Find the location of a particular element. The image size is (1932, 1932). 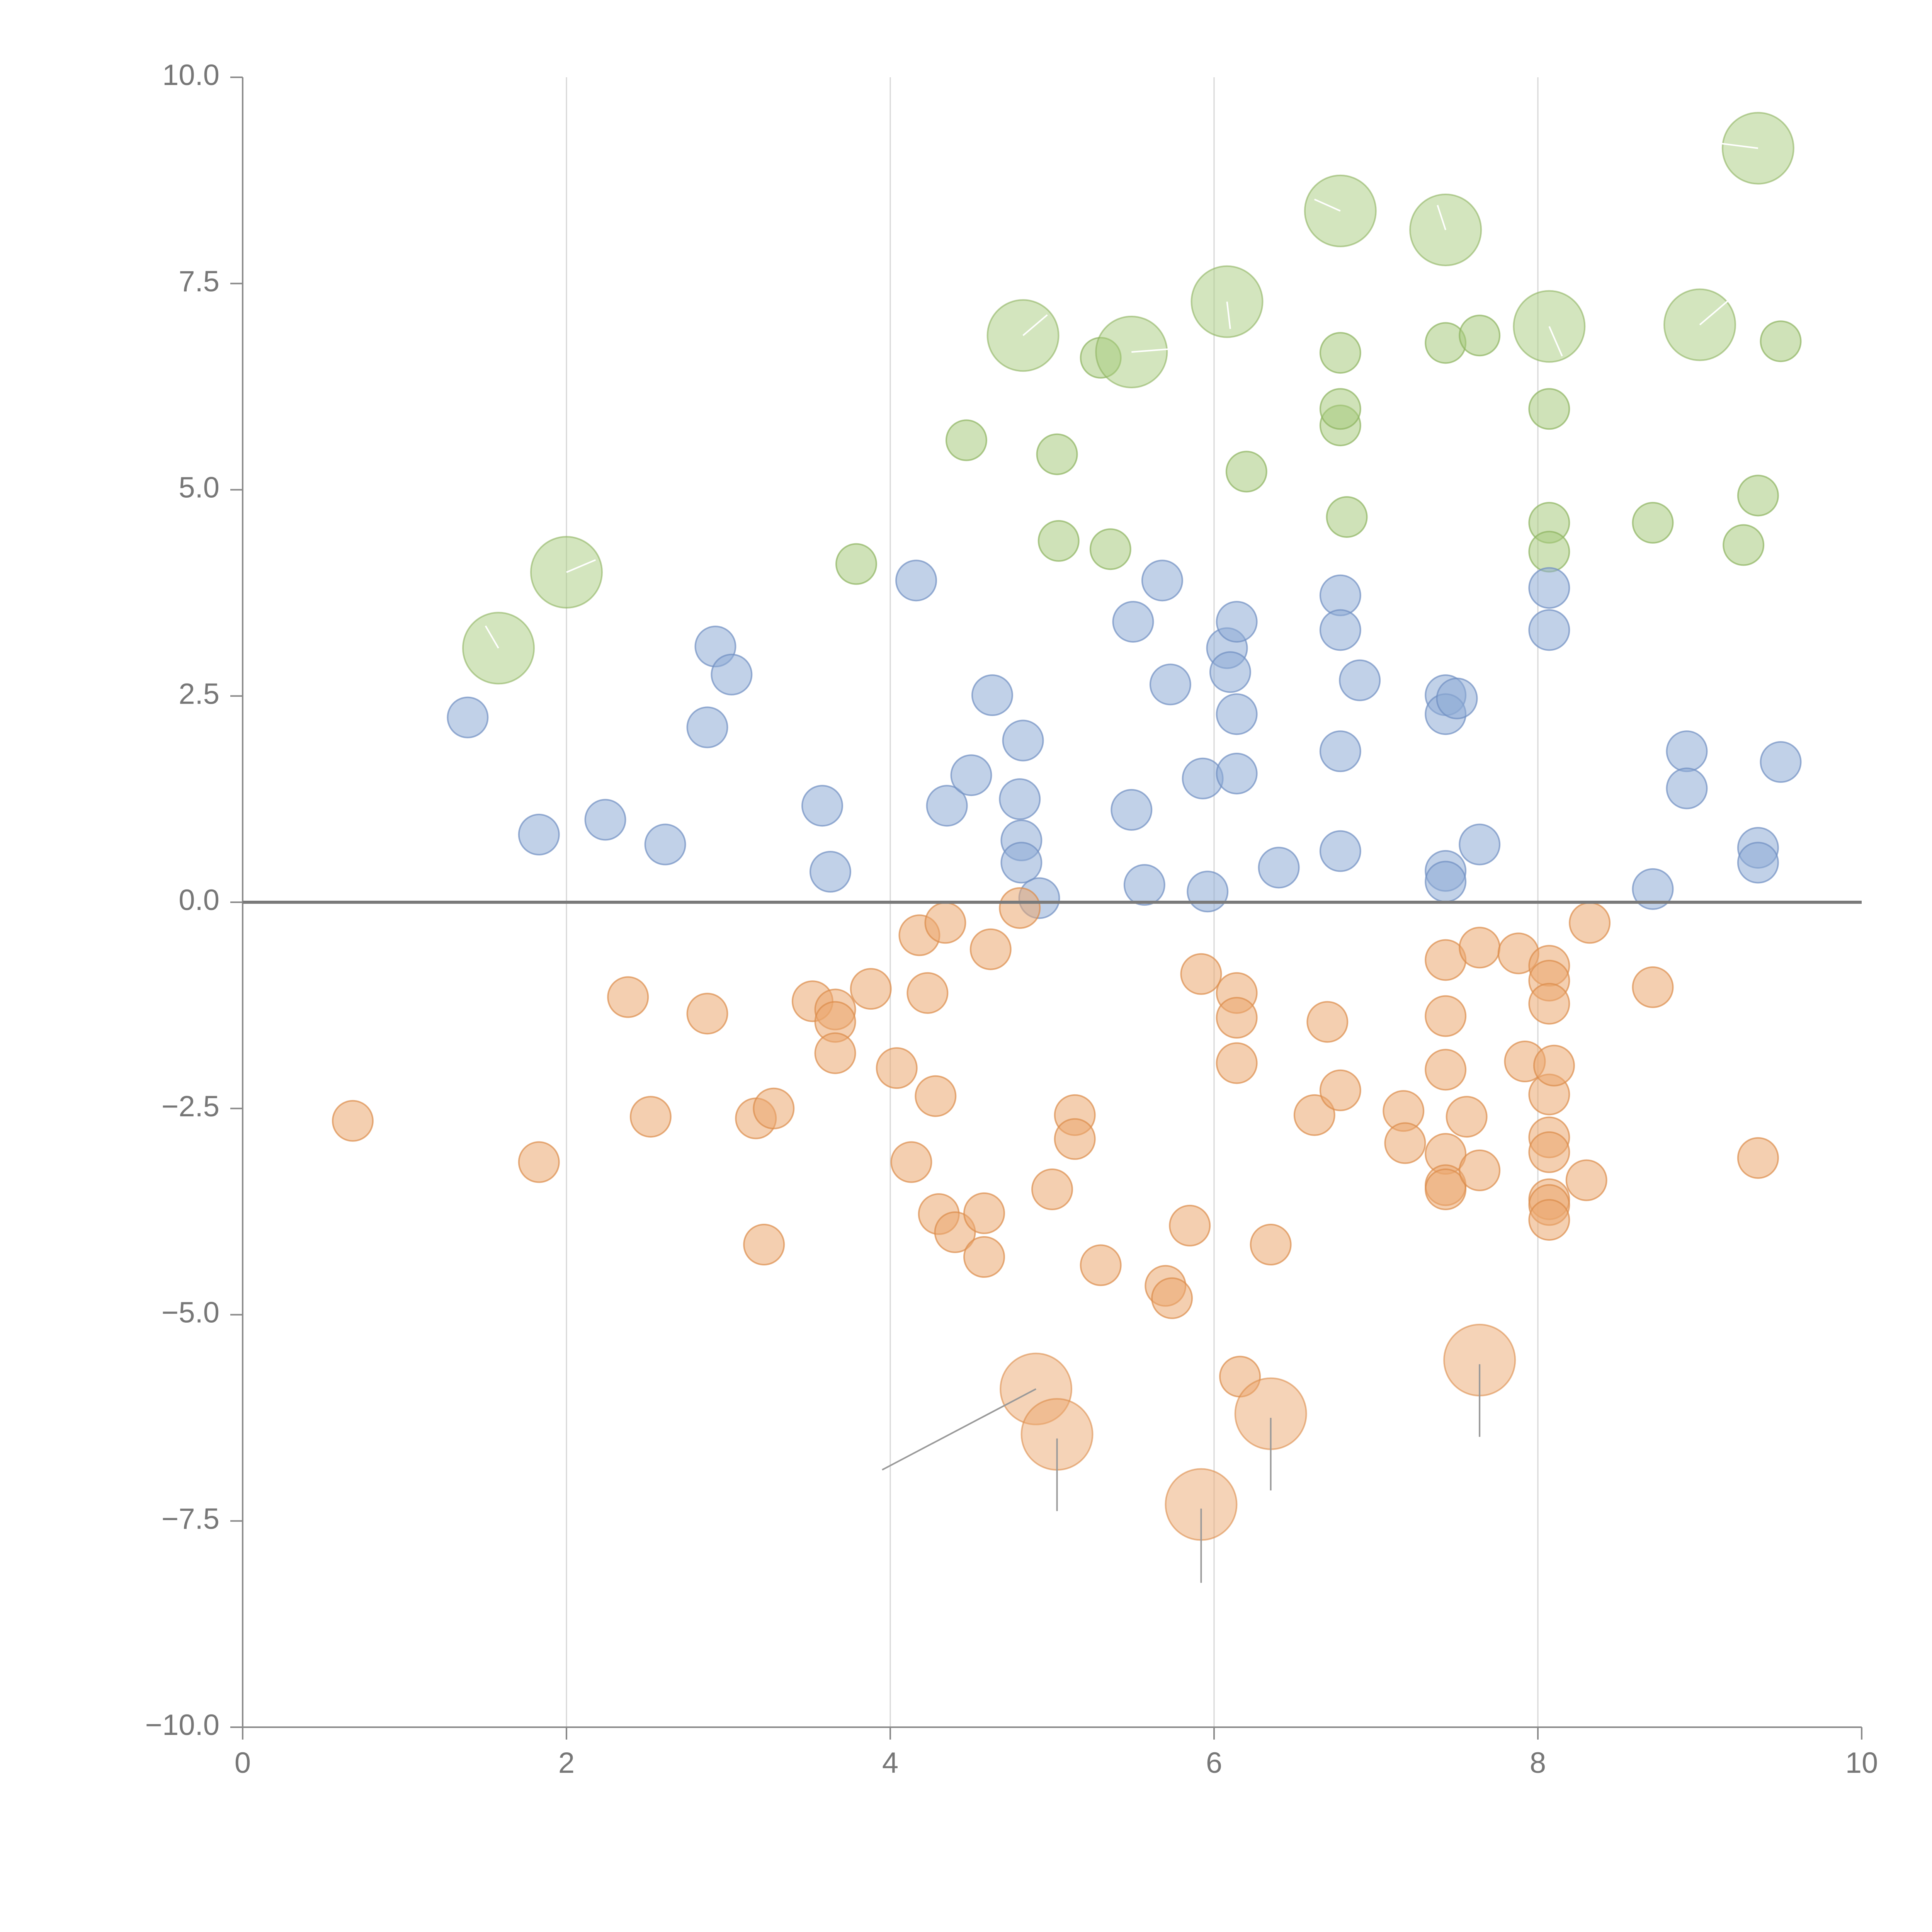

x-tick-label: 10 is located at coordinates (1862, 1763).